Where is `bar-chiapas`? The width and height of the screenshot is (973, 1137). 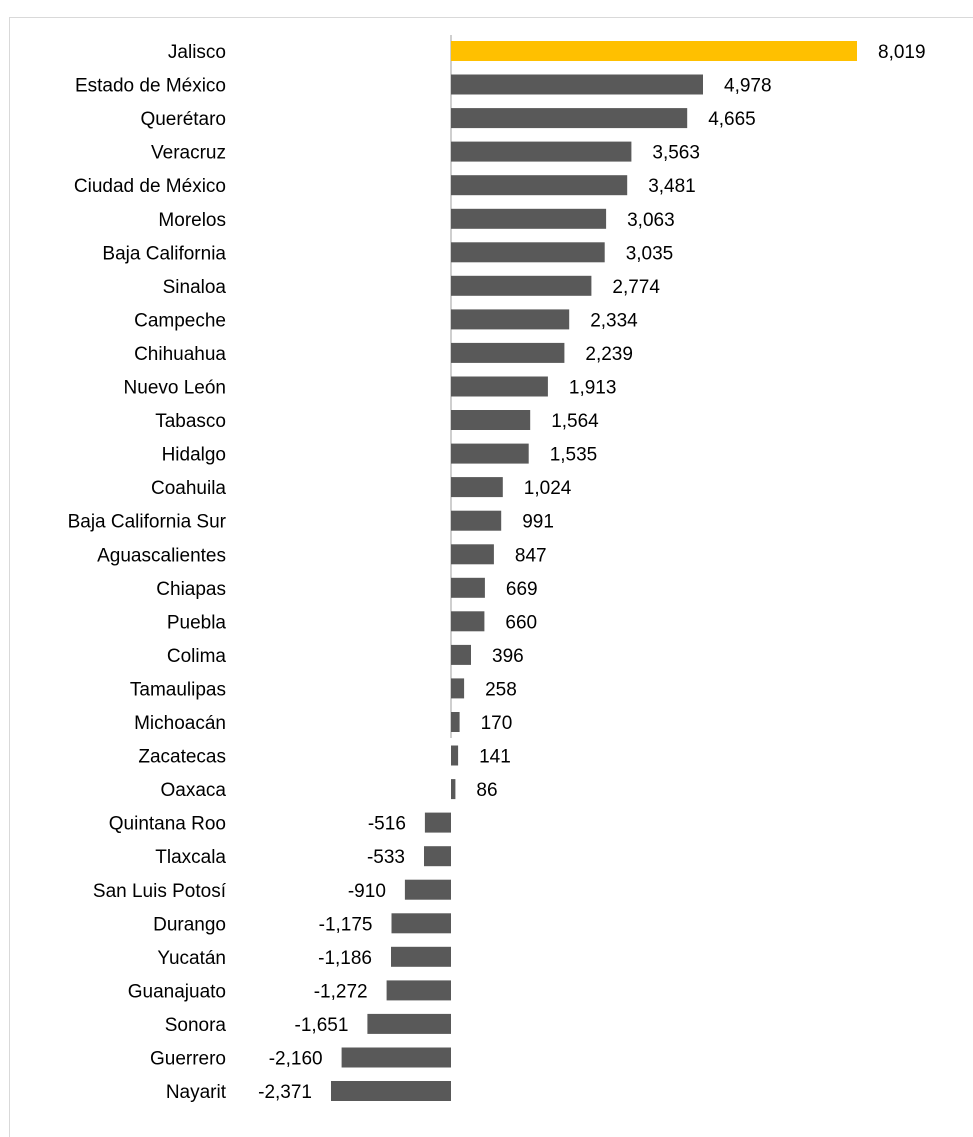 bar-chiapas is located at coordinates (468, 588).